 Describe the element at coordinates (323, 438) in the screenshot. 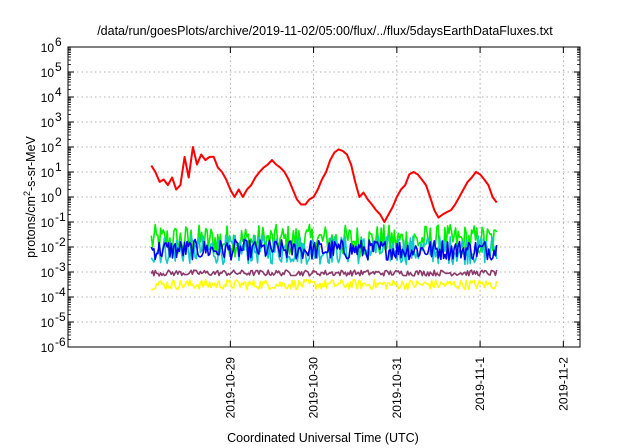

I see `x-axis-label: Coordinated Universal Time (UTC)` at that location.